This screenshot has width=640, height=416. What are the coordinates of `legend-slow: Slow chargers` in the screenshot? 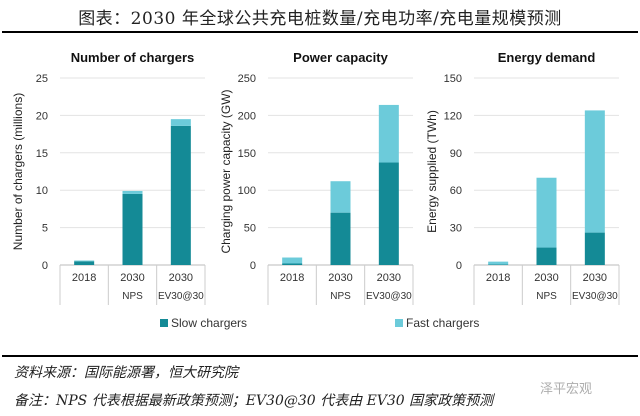 It's located at (203, 323).